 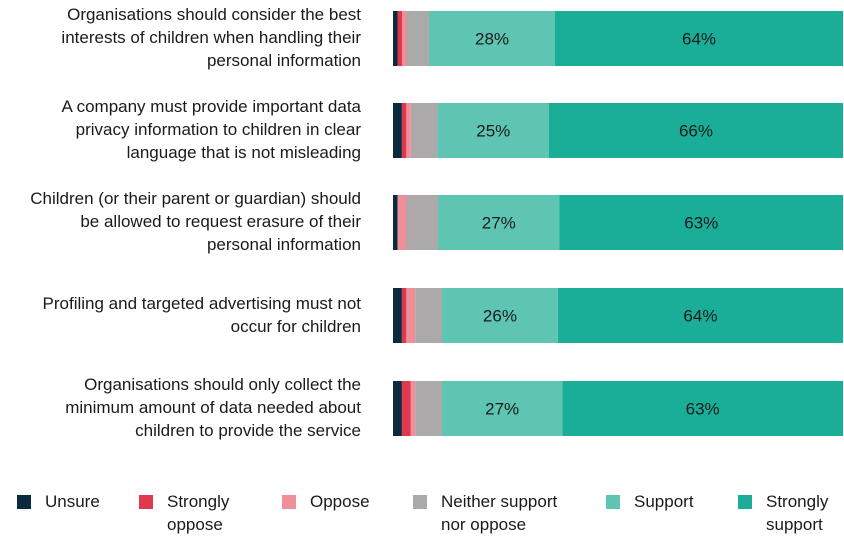 I want to click on category-label-line: occur for children, so click(x=295, y=326).